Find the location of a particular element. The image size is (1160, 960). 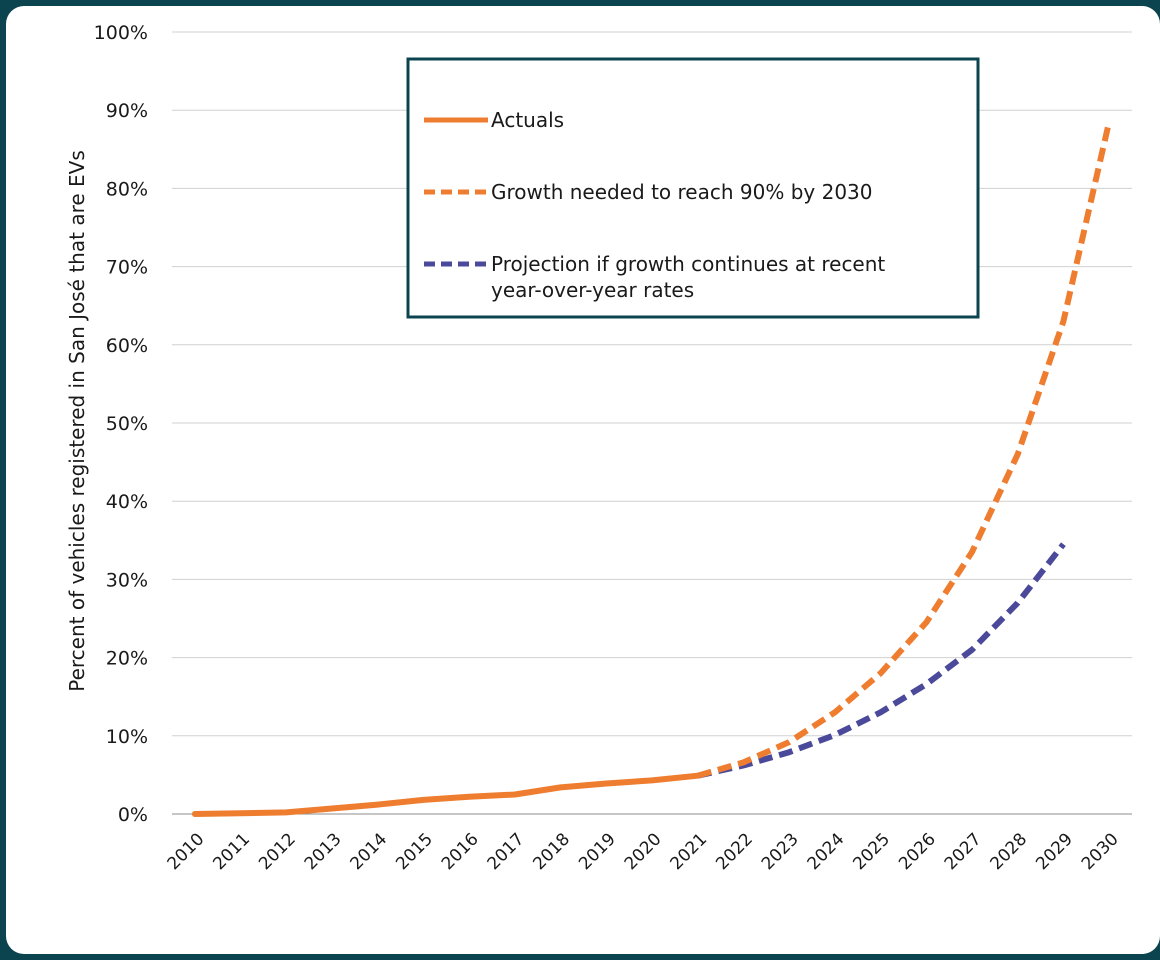

y-tick-label: 60% is located at coordinates (127, 346).